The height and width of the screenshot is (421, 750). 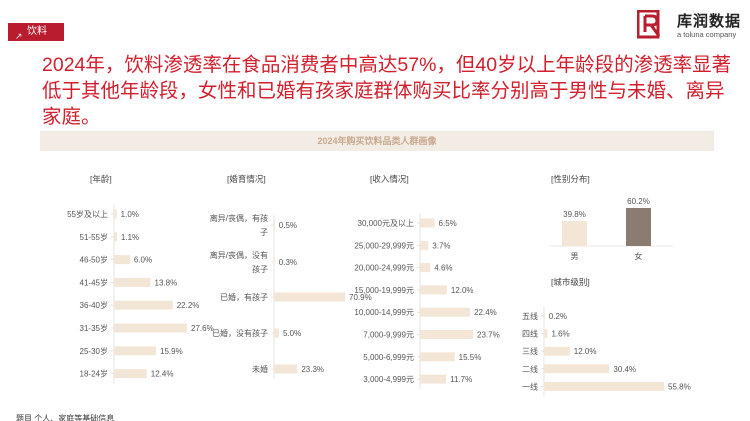 I want to click on marriage-value-label: 23.3%, so click(x=312, y=369).